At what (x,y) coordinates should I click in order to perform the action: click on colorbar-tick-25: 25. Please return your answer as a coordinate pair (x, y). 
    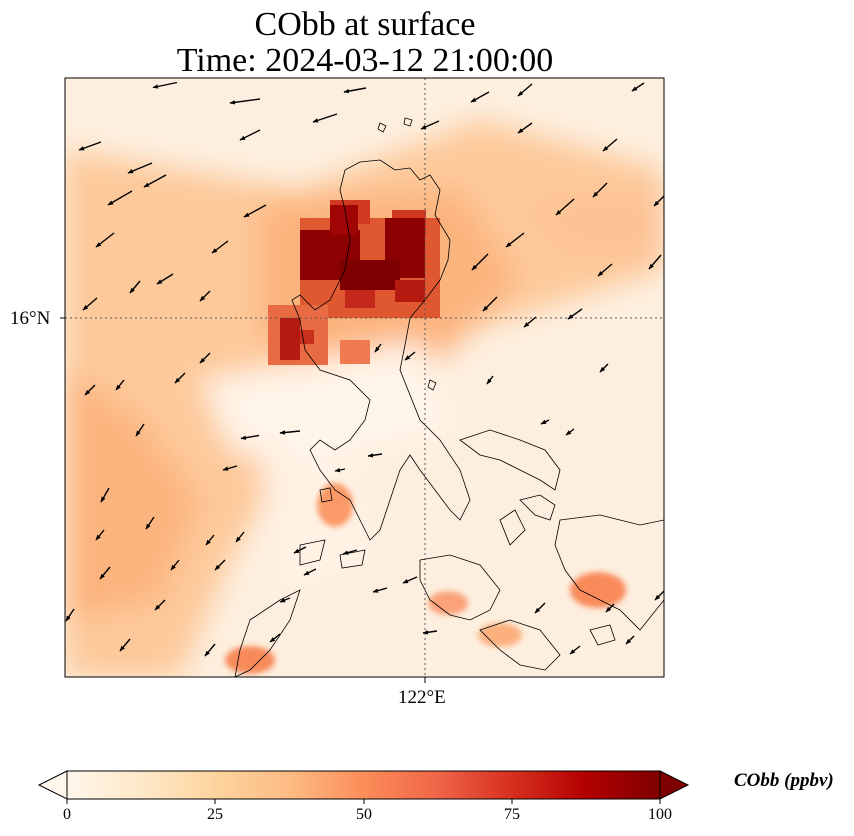
    Looking at the image, I should click on (215, 814).